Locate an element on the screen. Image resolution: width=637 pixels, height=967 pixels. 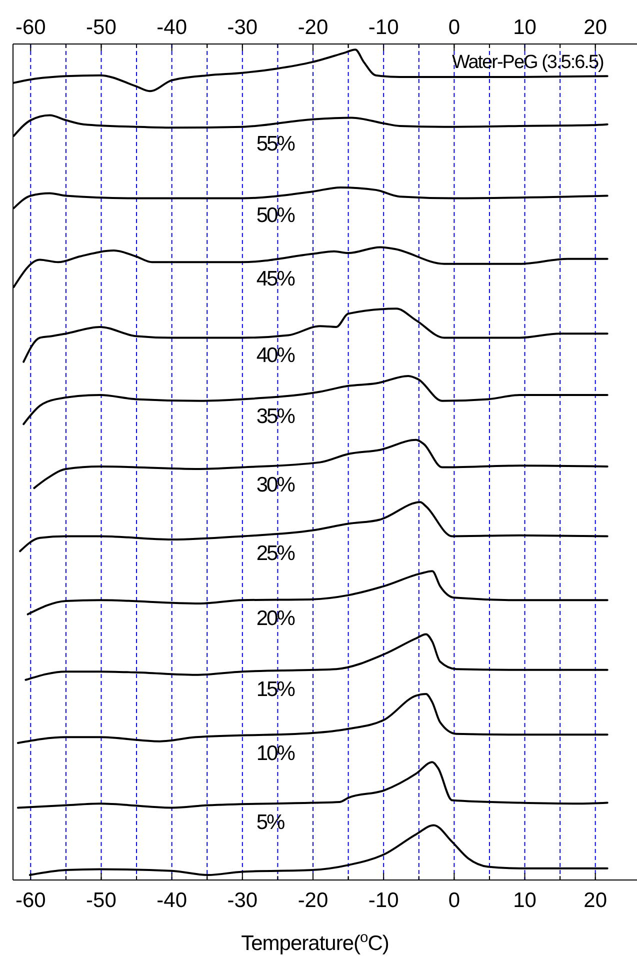
x-tick-label: 0 is located at coordinates (454, 900).